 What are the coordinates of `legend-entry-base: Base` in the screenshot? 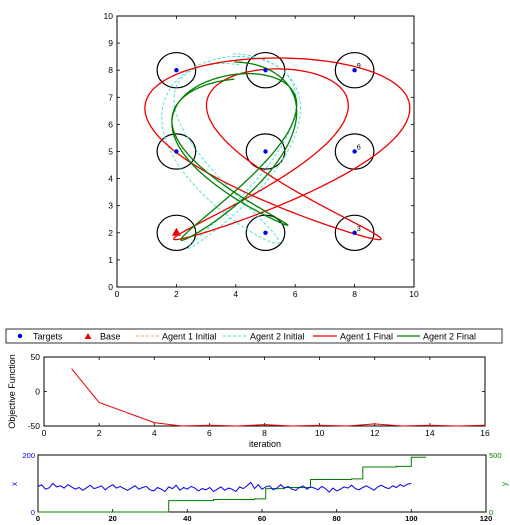 It's located at (102, 337).